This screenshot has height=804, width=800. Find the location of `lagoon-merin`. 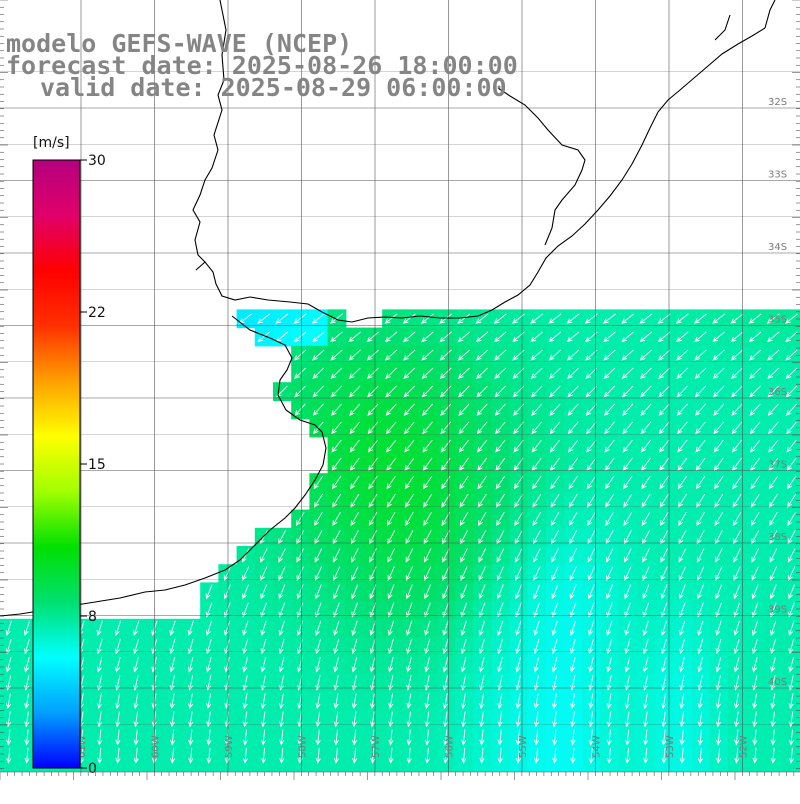

lagoon-merin is located at coordinates (541, 166).